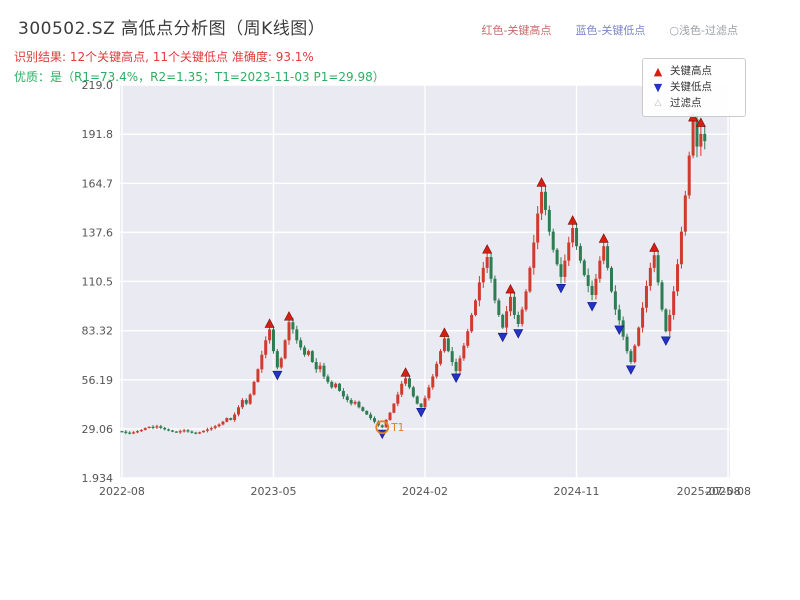 The width and height of the screenshot is (800, 600). What do you see at coordinates (98, 429) in the screenshot?
I see `y-tick-label: 29.06` at bounding box center [98, 429].